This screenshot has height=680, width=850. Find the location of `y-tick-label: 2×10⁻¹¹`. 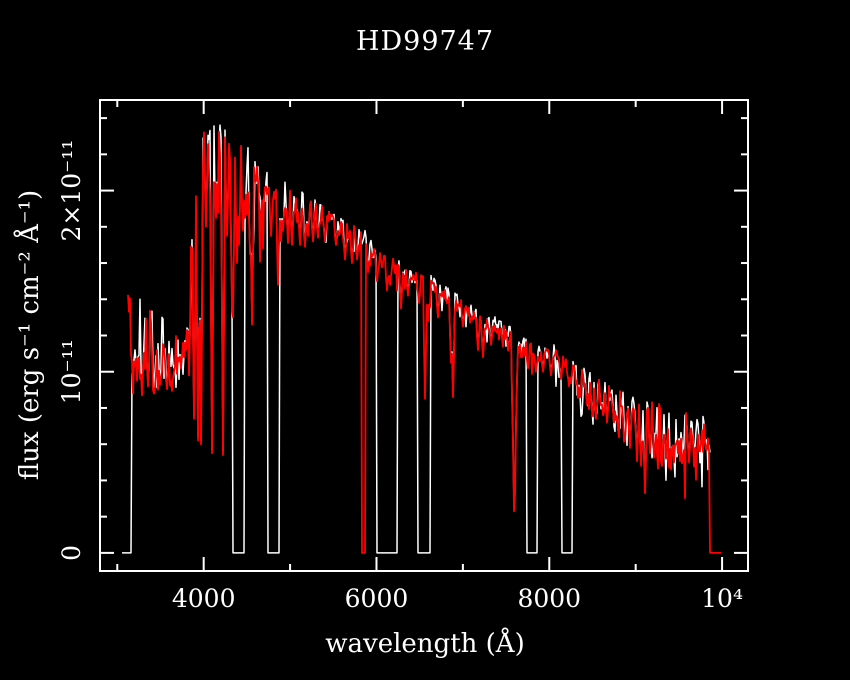

y-tick-label: 2×10⁻¹¹ is located at coordinates (71, 191).